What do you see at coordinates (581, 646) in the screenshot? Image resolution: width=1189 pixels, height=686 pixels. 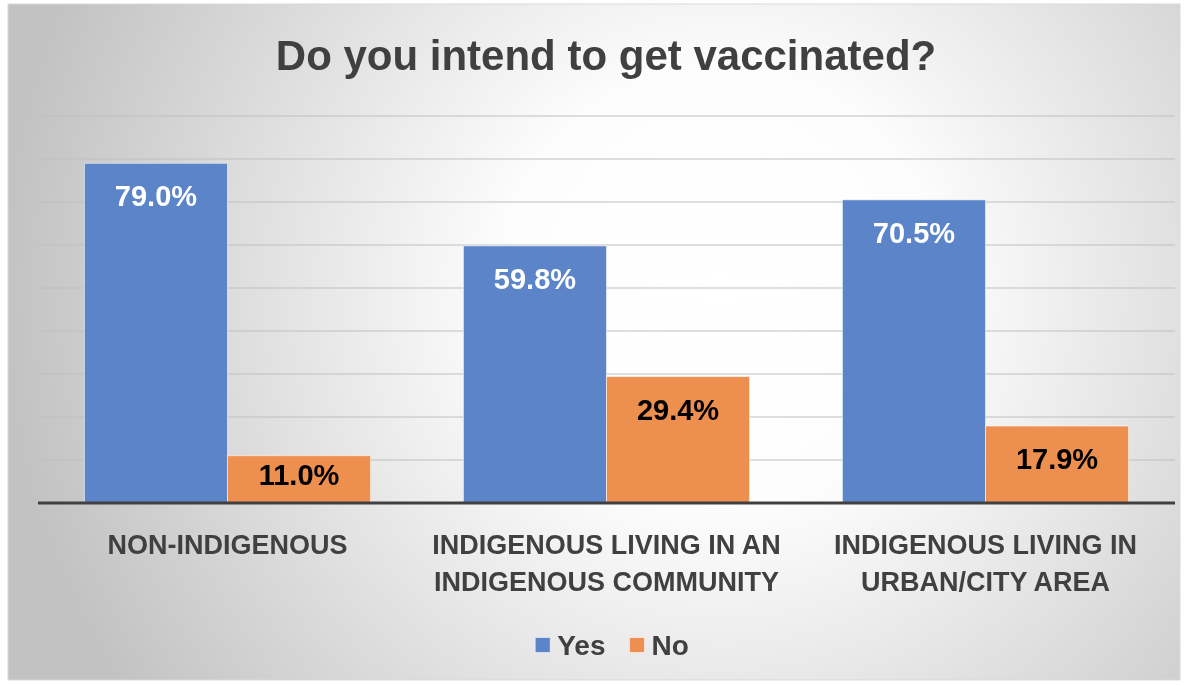 I see `legend-label: Yes` at bounding box center [581, 646].